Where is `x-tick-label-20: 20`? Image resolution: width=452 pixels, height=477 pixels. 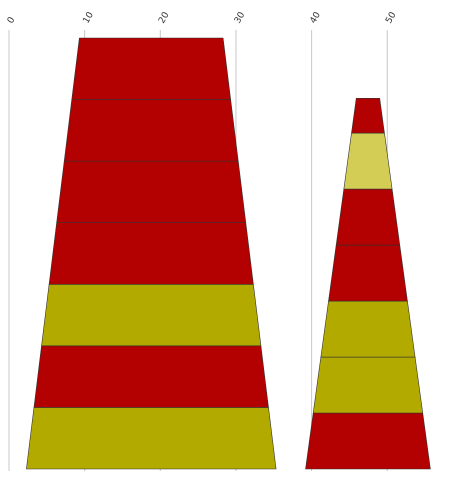 x-tick-label-20: 20 is located at coordinates (164, 17).